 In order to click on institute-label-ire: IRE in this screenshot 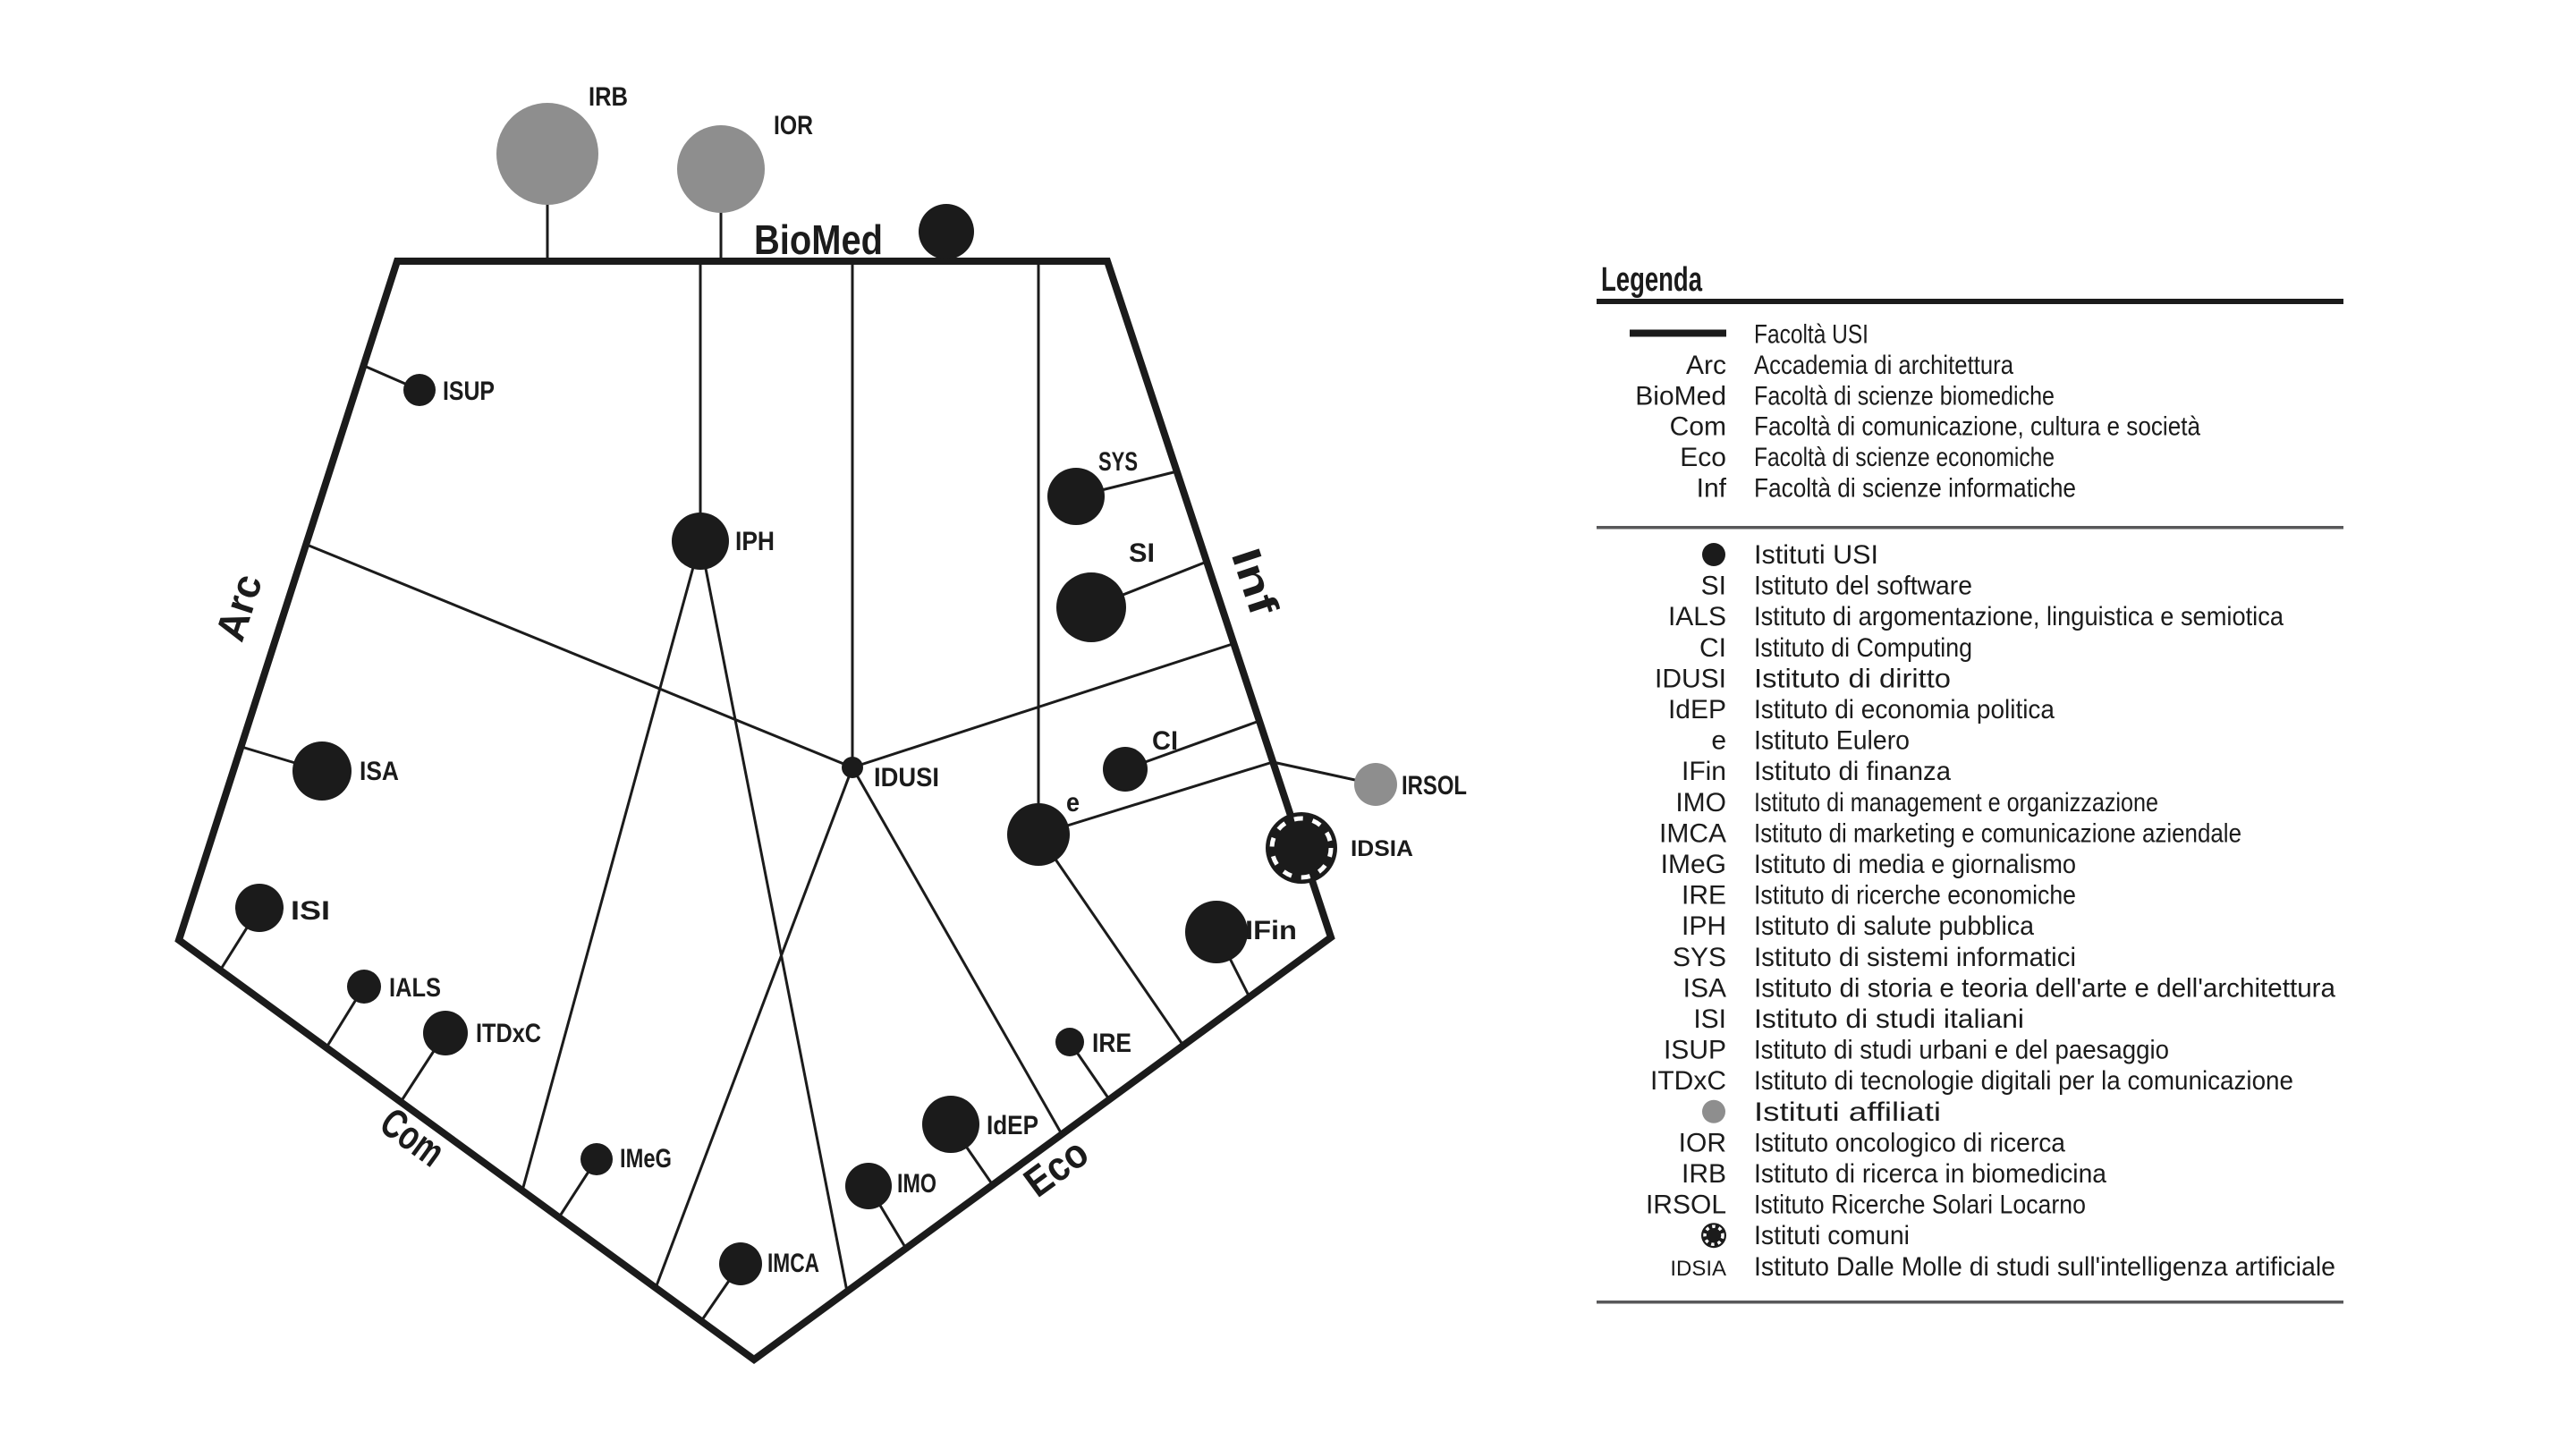, I will do `click(1111, 1043)`.